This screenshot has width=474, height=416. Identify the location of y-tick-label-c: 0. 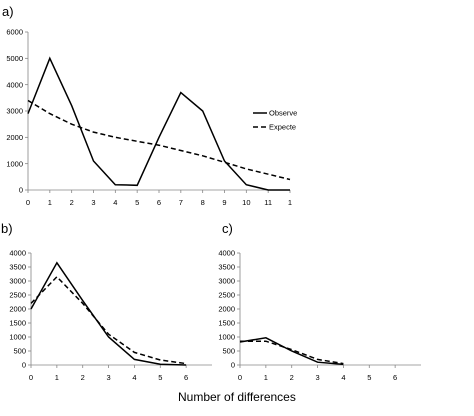
(233, 365).